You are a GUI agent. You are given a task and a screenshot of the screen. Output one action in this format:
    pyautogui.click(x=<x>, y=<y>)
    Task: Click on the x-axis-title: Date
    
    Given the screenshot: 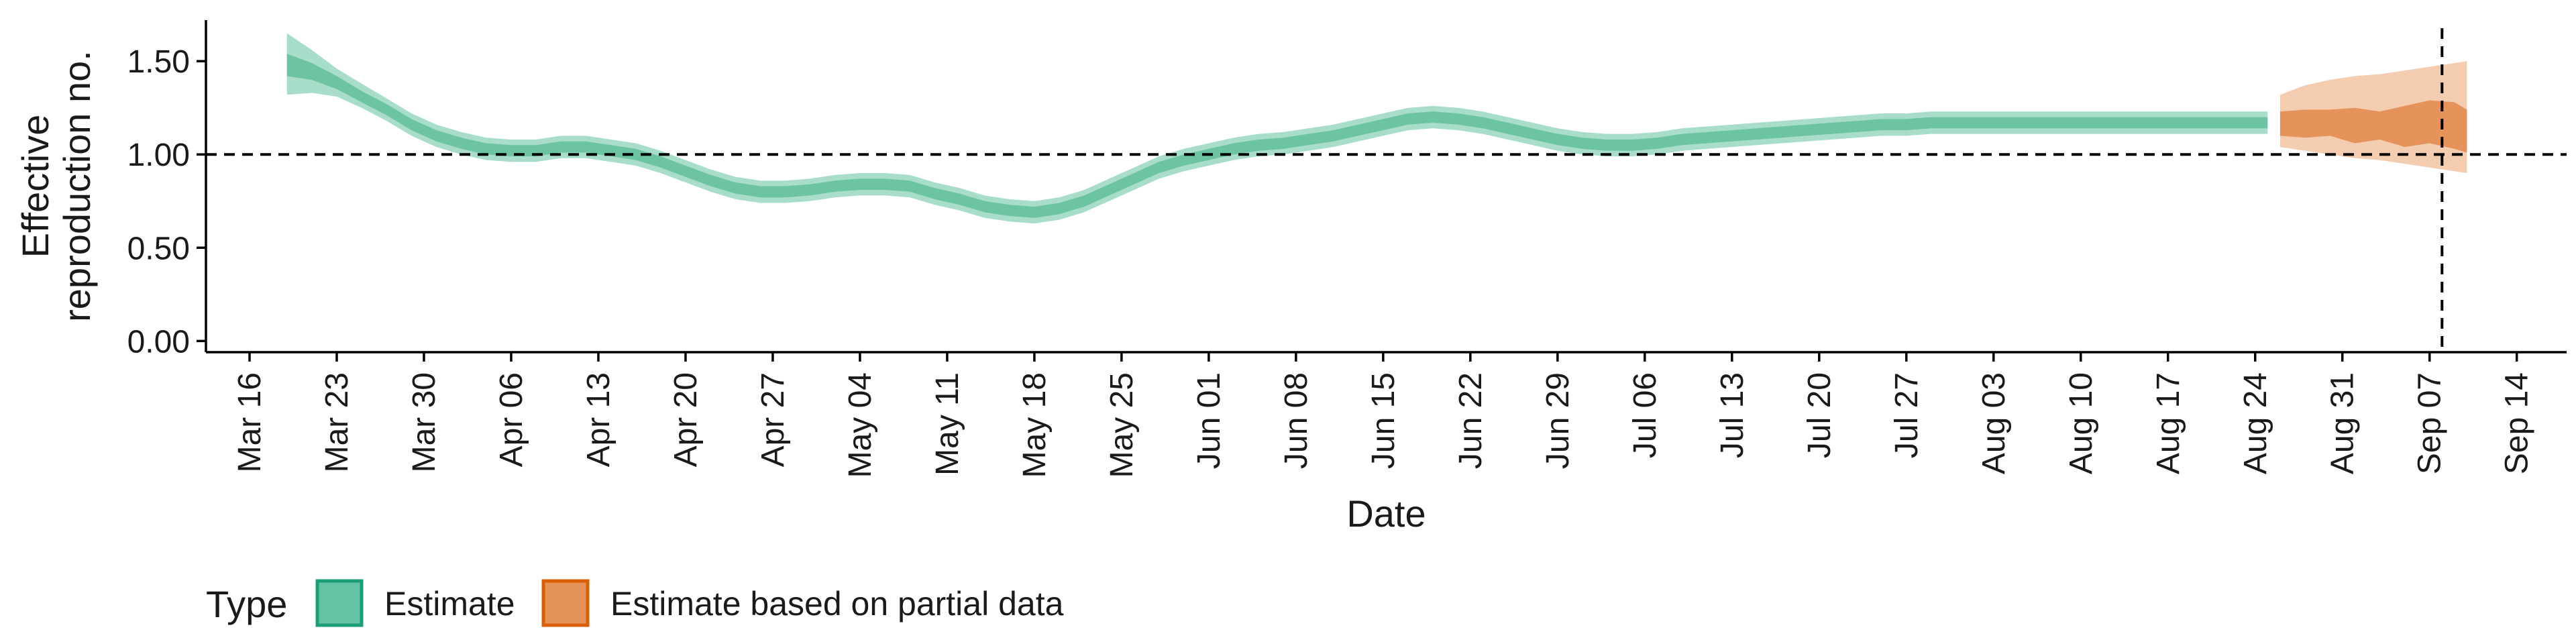 What is the action you would take?
    pyautogui.click(x=1386, y=513)
    